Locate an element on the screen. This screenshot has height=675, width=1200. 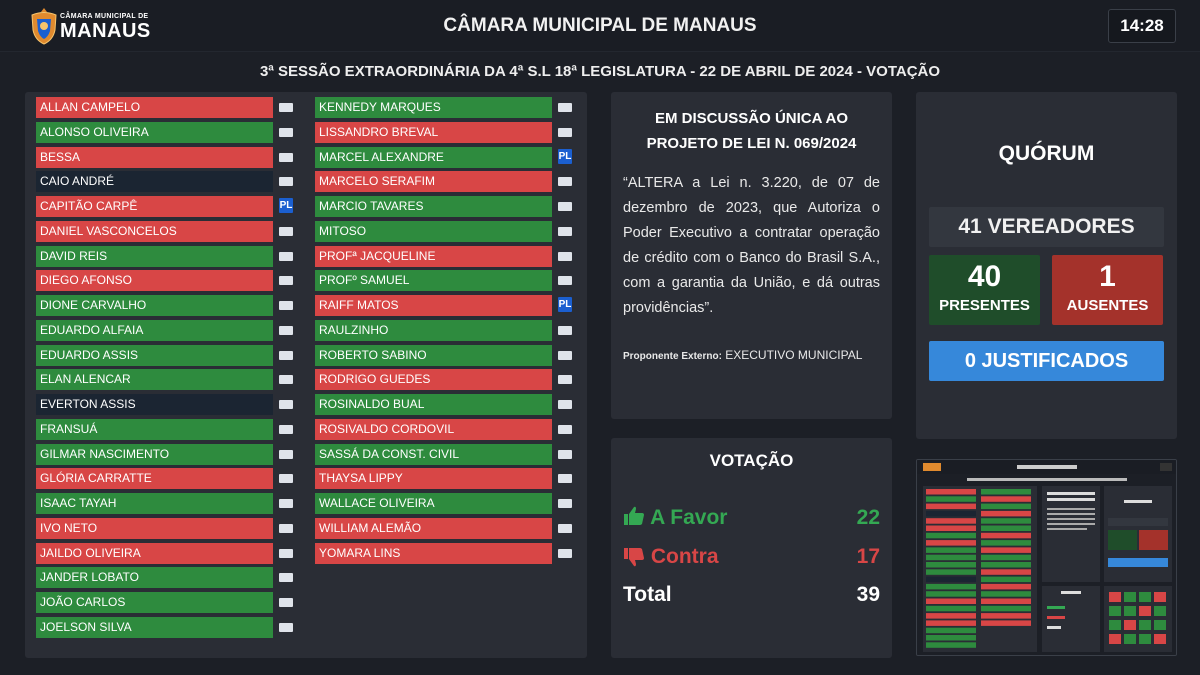
clock: 14:28 is located at coordinates (1142, 26).